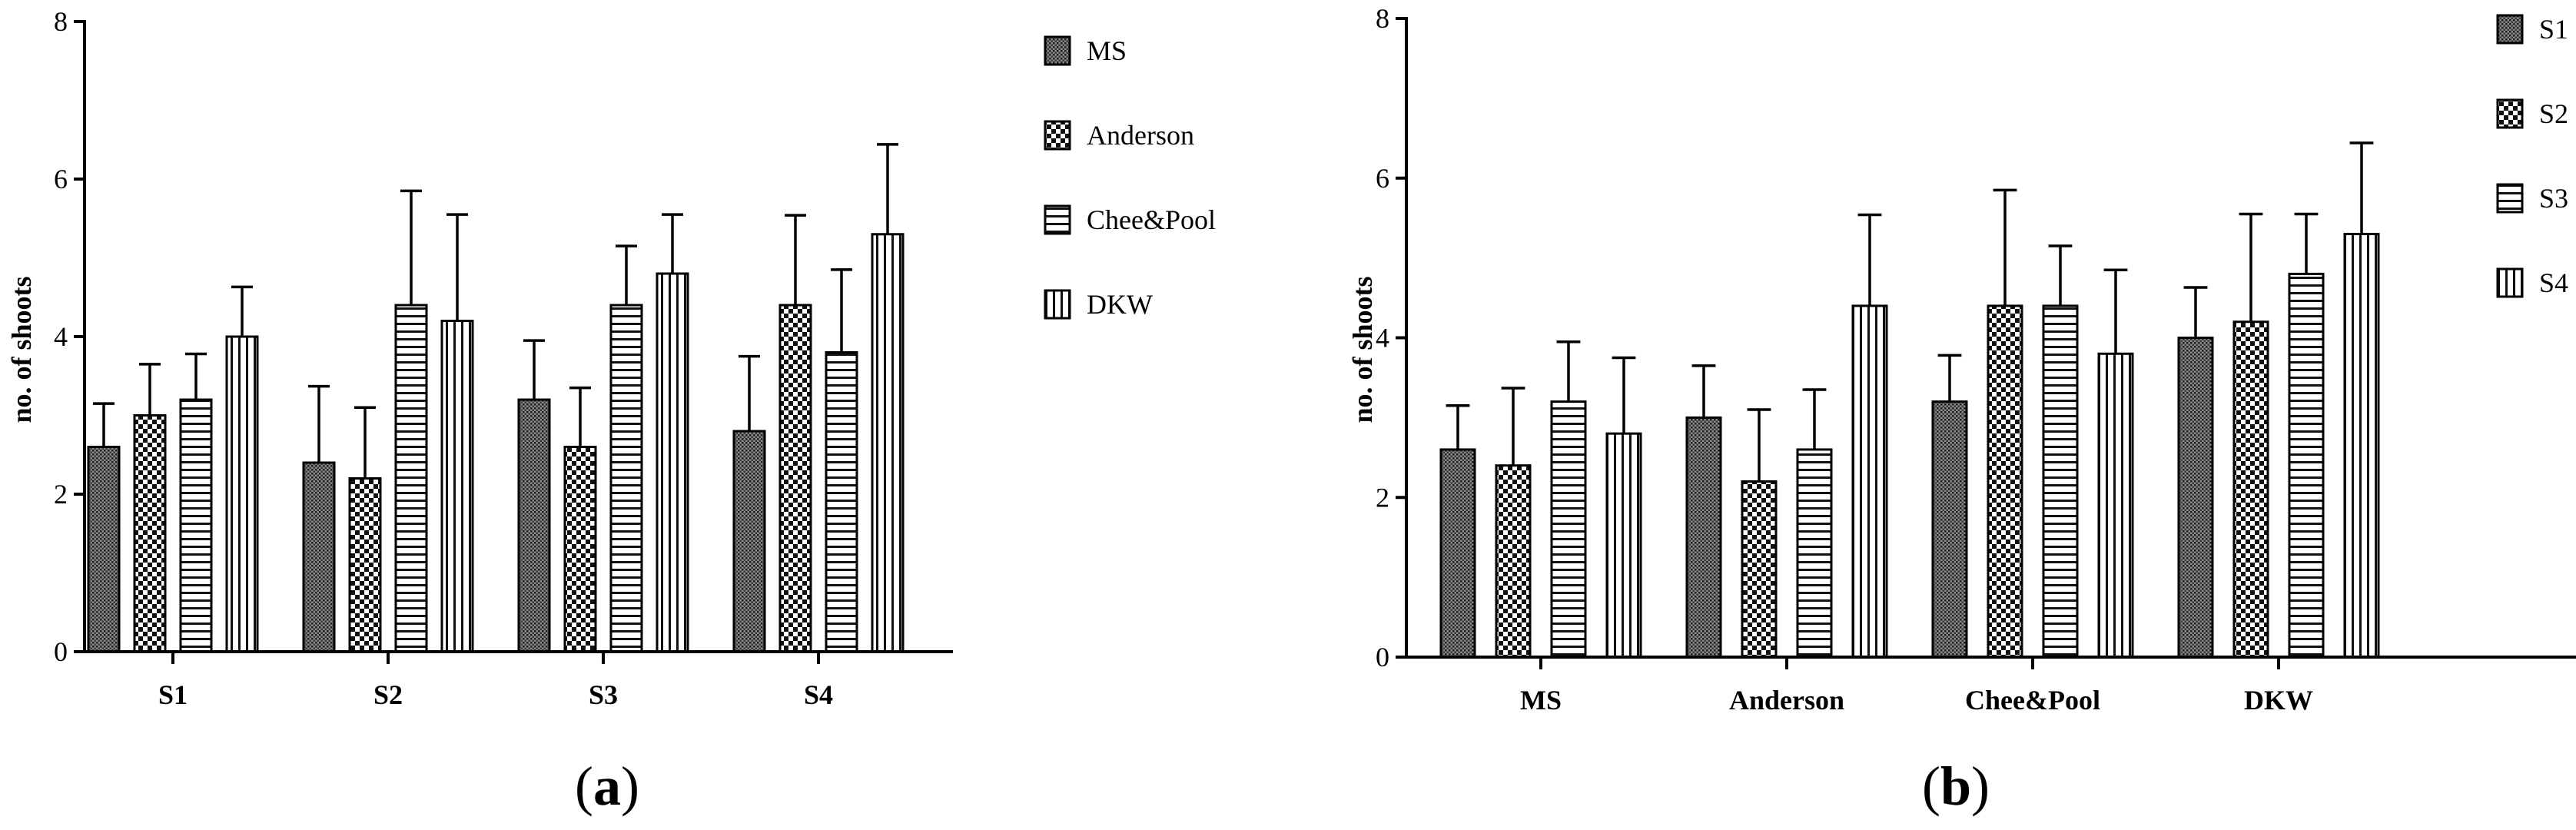 This screenshot has height=830, width=2576. Describe the element at coordinates (2033, 700) in the screenshot. I see `x-tick-label: Chee&Pool` at that location.